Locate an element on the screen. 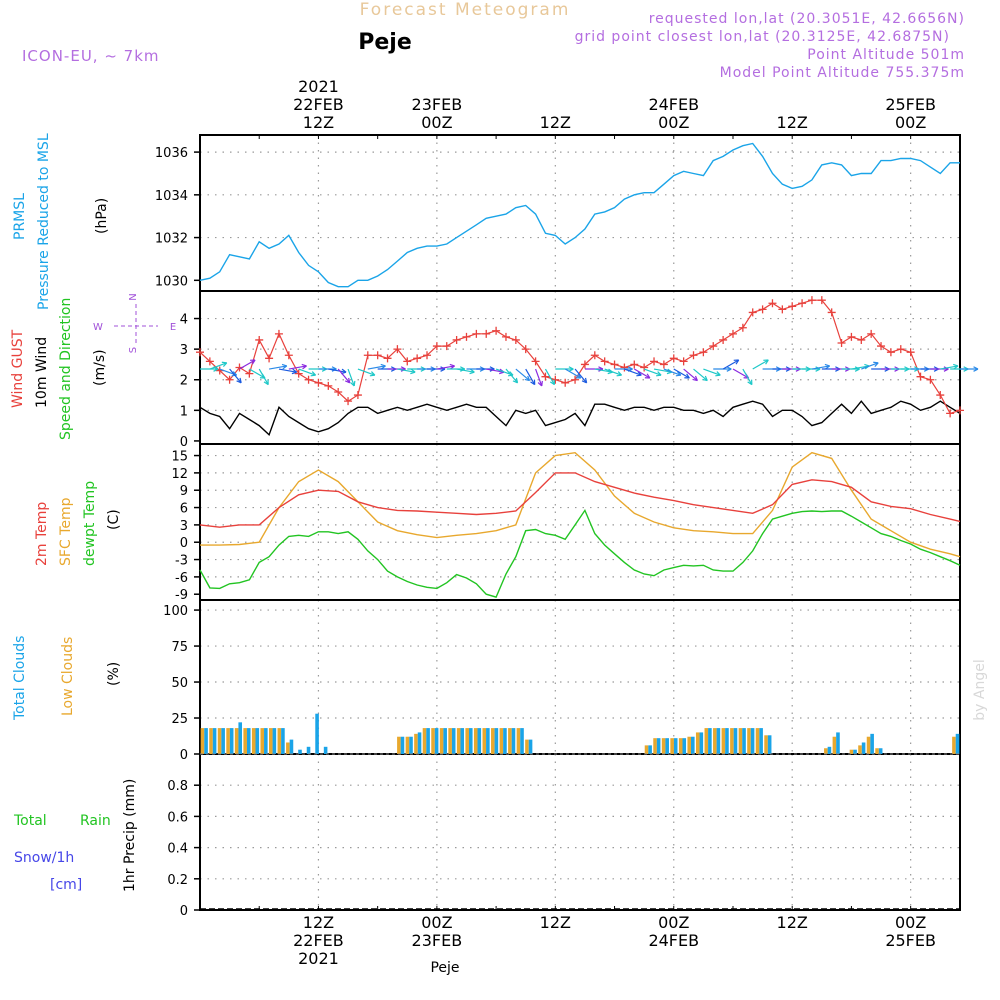 The width and height of the screenshot is (1000, 1000). station-title: Peje is located at coordinates (385, 42).